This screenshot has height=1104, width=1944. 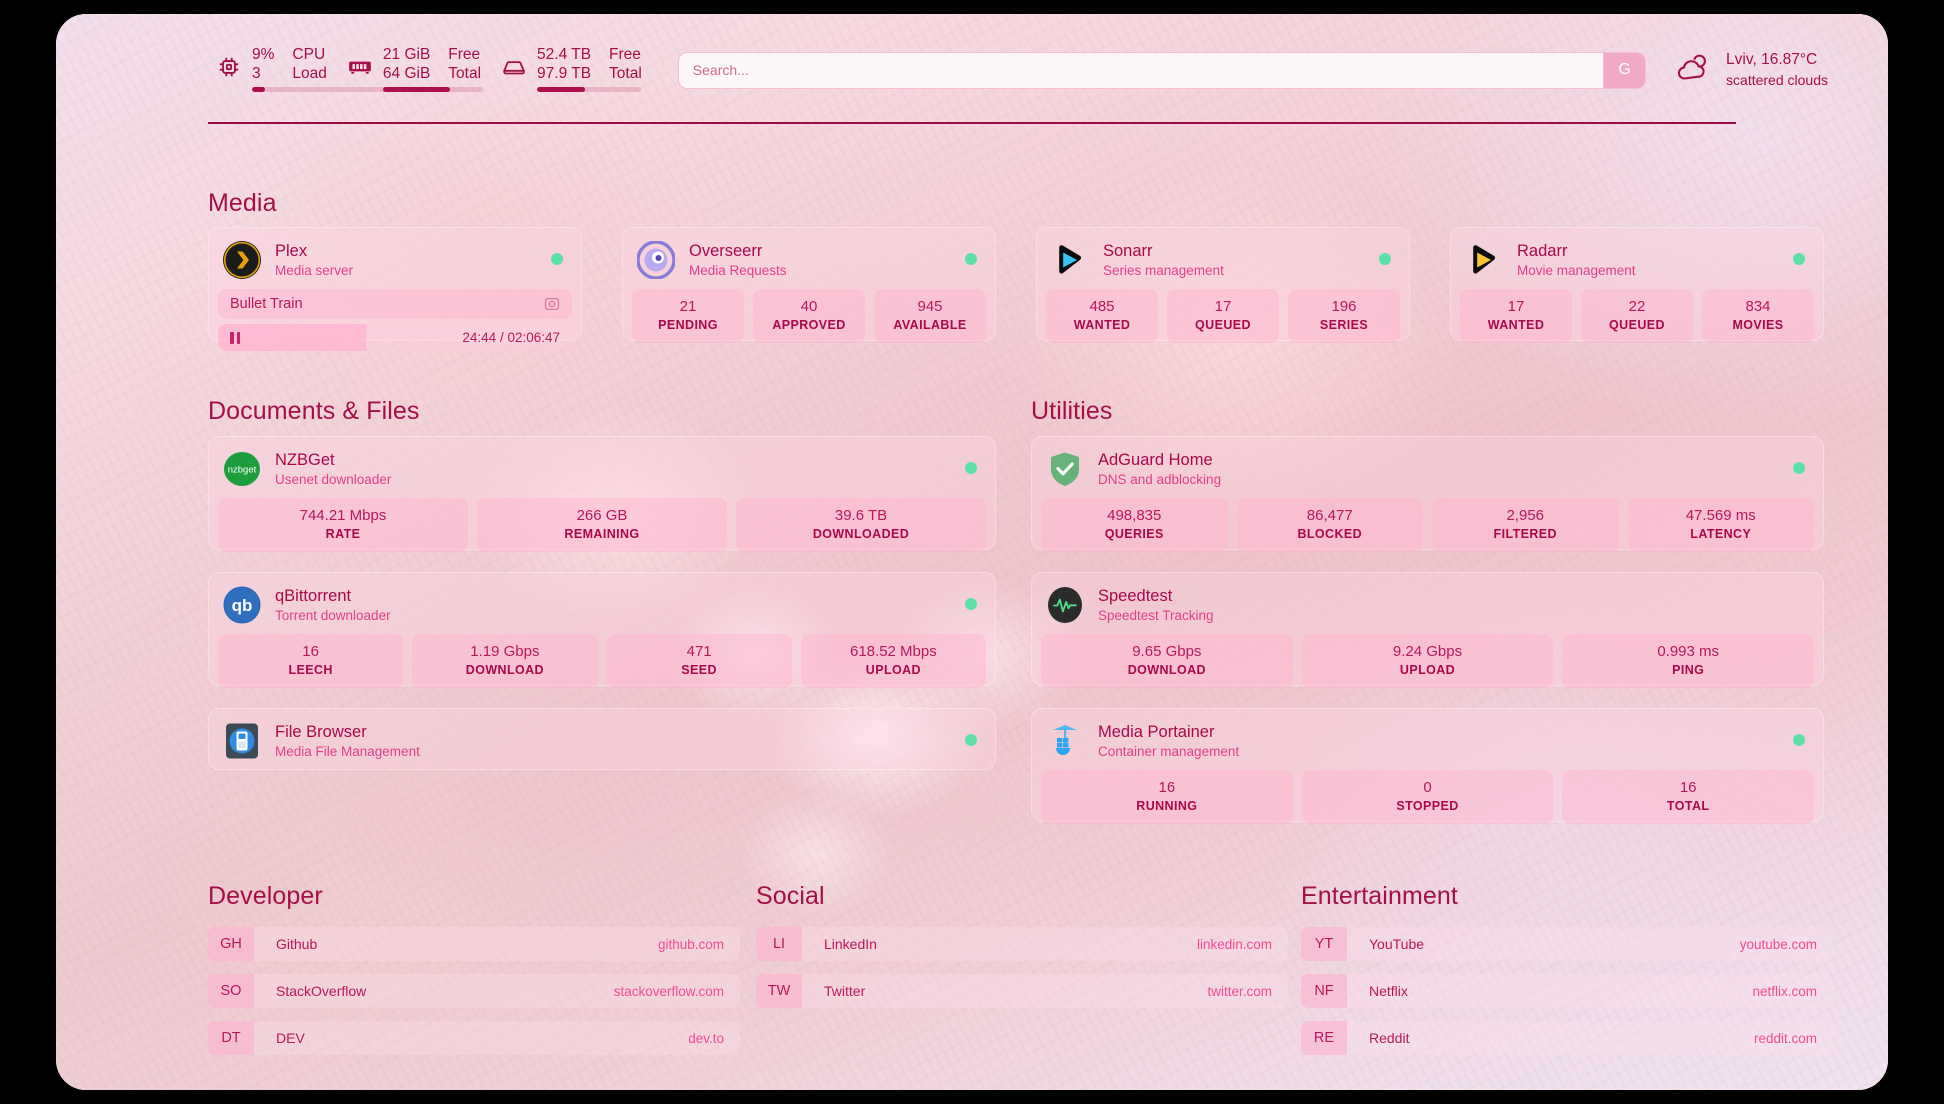 What do you see at coordinates (1525, 525) in the screenshot?
I see `stat-item: 2,956 FILTERED` at bounding box center [1525, 525].